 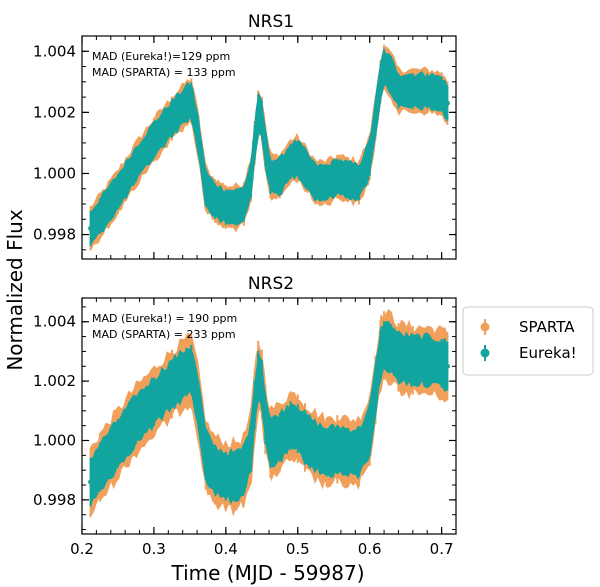 I want to click on y-tick-label: 0.998, so click(x=54, y=235).